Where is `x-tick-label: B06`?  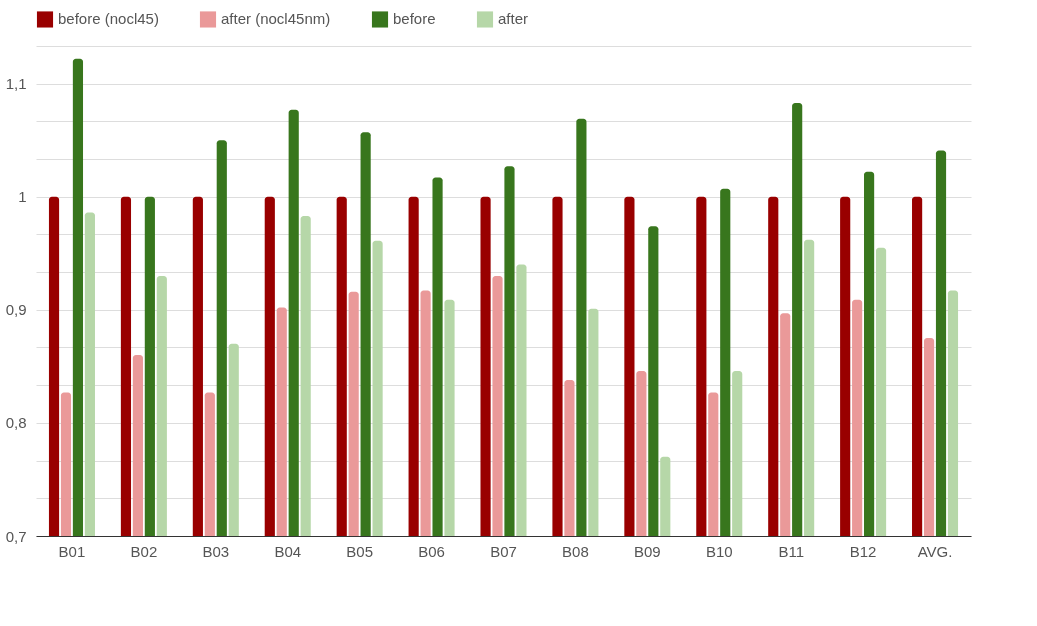
x-tick-label: B06 is located at coordinates (431, 551).